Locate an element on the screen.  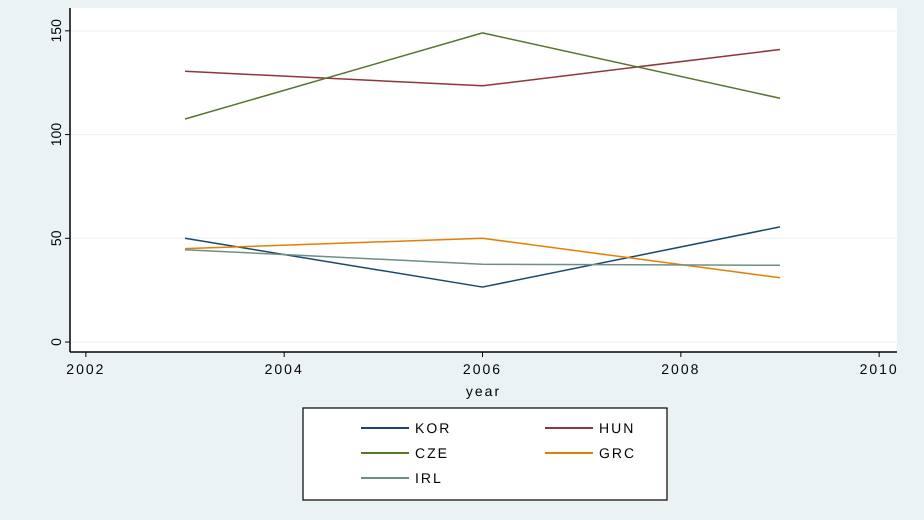
x-tick-label: 2004 is located at coordinates (284, 369).